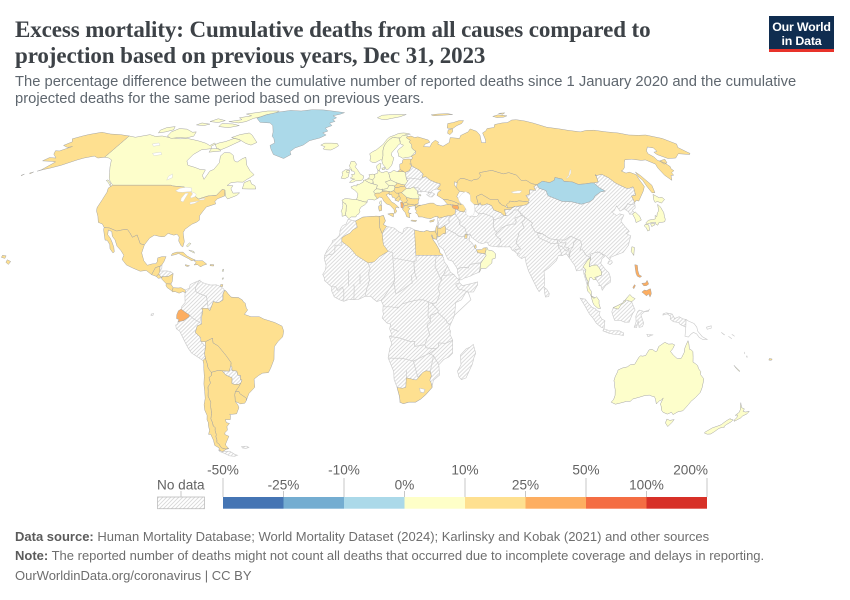 The image size is (850, 600). I want to click on svg-text: 10%, so click(464, 470).